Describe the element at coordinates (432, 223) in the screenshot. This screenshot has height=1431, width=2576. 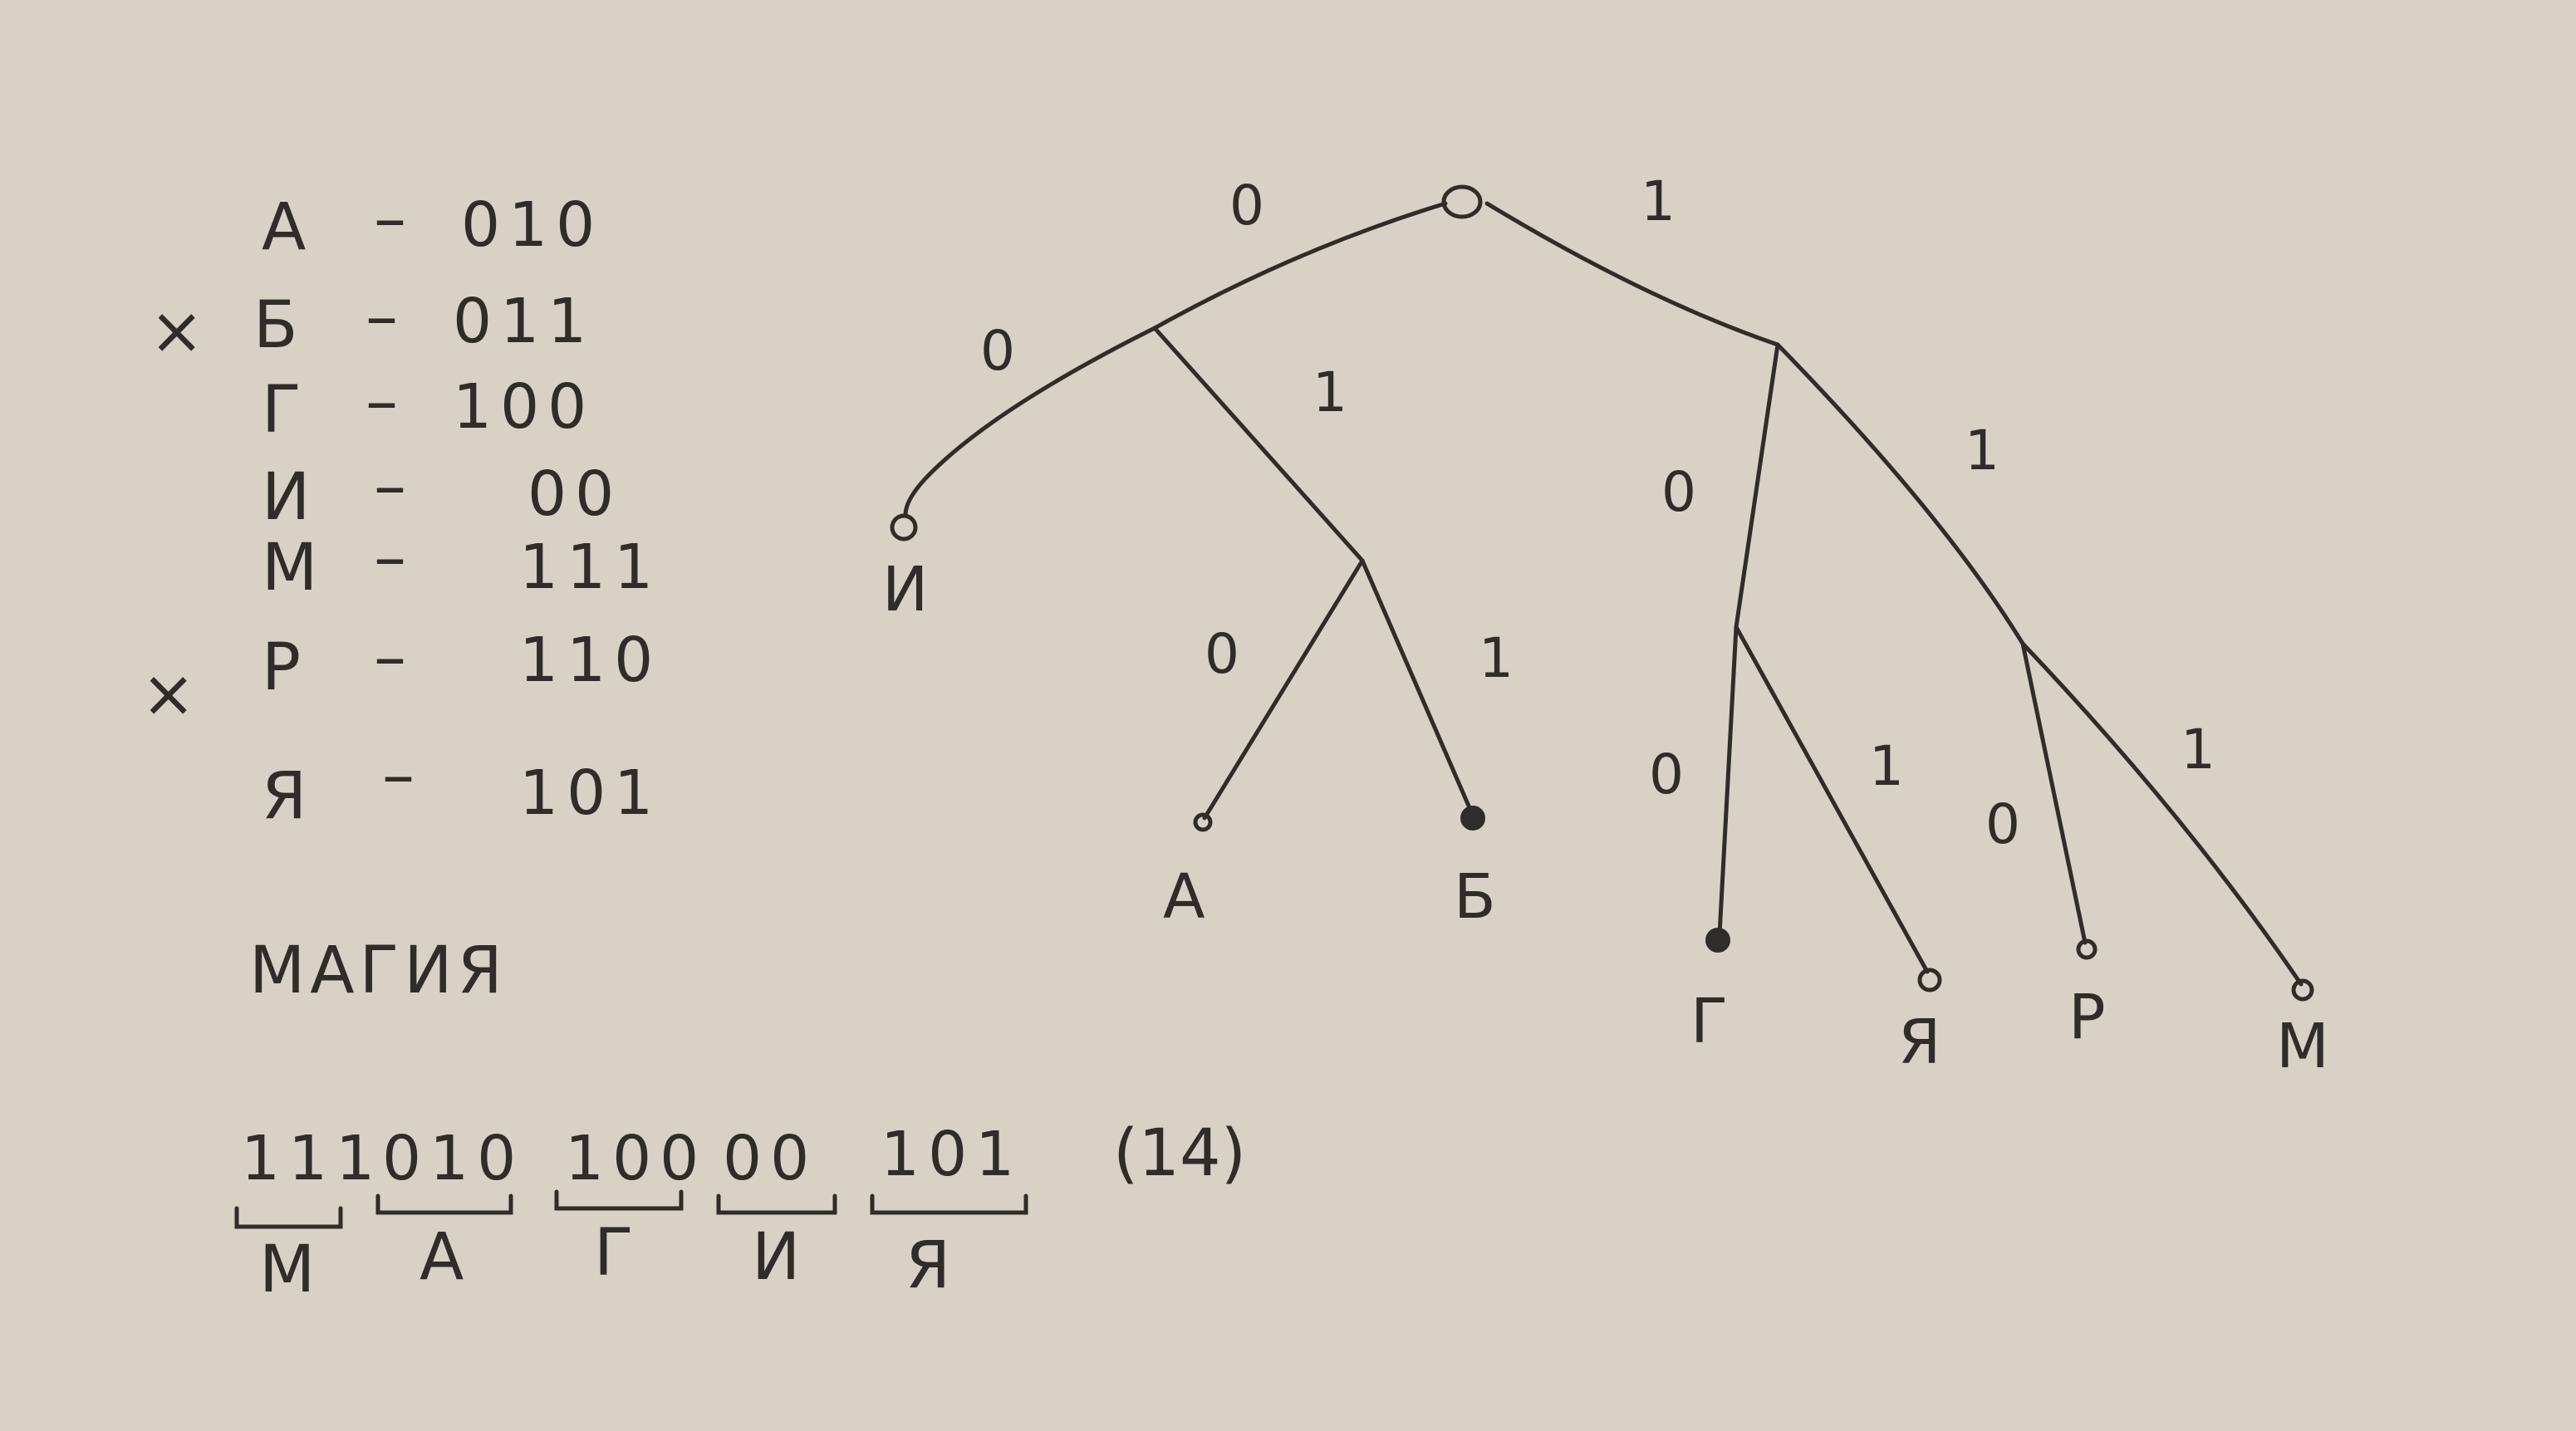
I see `code-row: А – 010` at that location.